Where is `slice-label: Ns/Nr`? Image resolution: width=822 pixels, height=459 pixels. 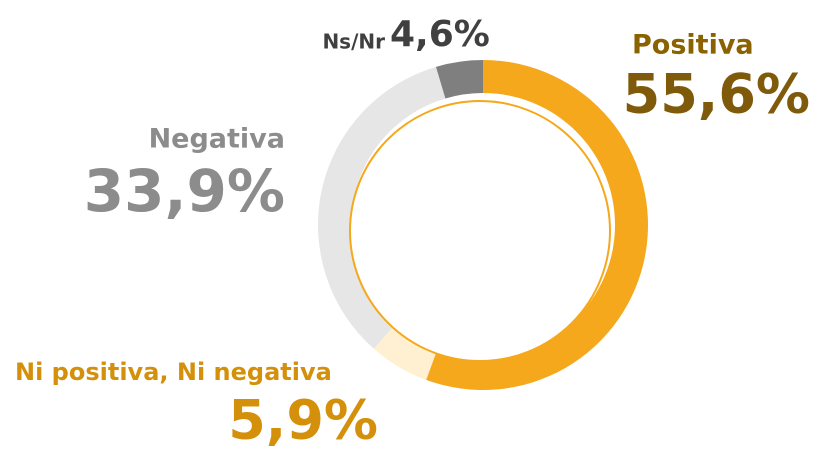
slice-label: Ns/Nr is located at coordinates (353, 42).